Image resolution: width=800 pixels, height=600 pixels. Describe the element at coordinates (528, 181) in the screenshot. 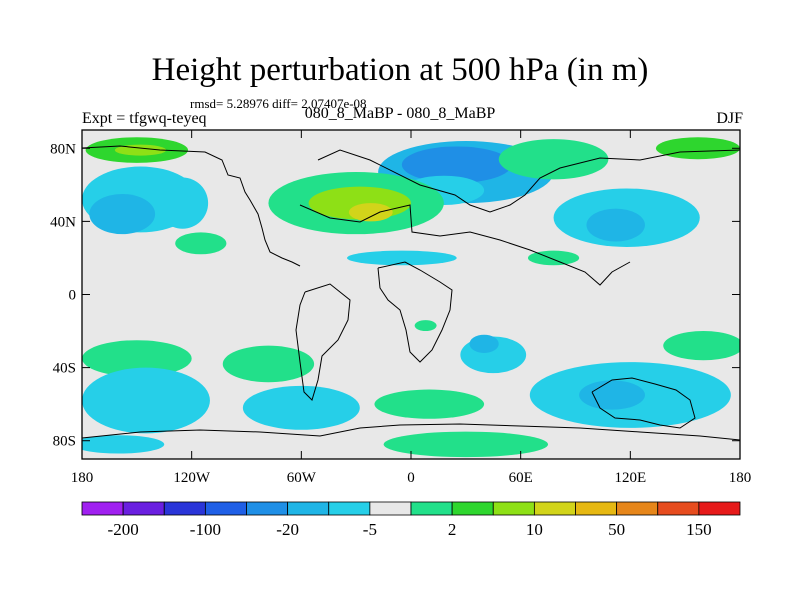

I see `coastline-eurasia-north` at that location.